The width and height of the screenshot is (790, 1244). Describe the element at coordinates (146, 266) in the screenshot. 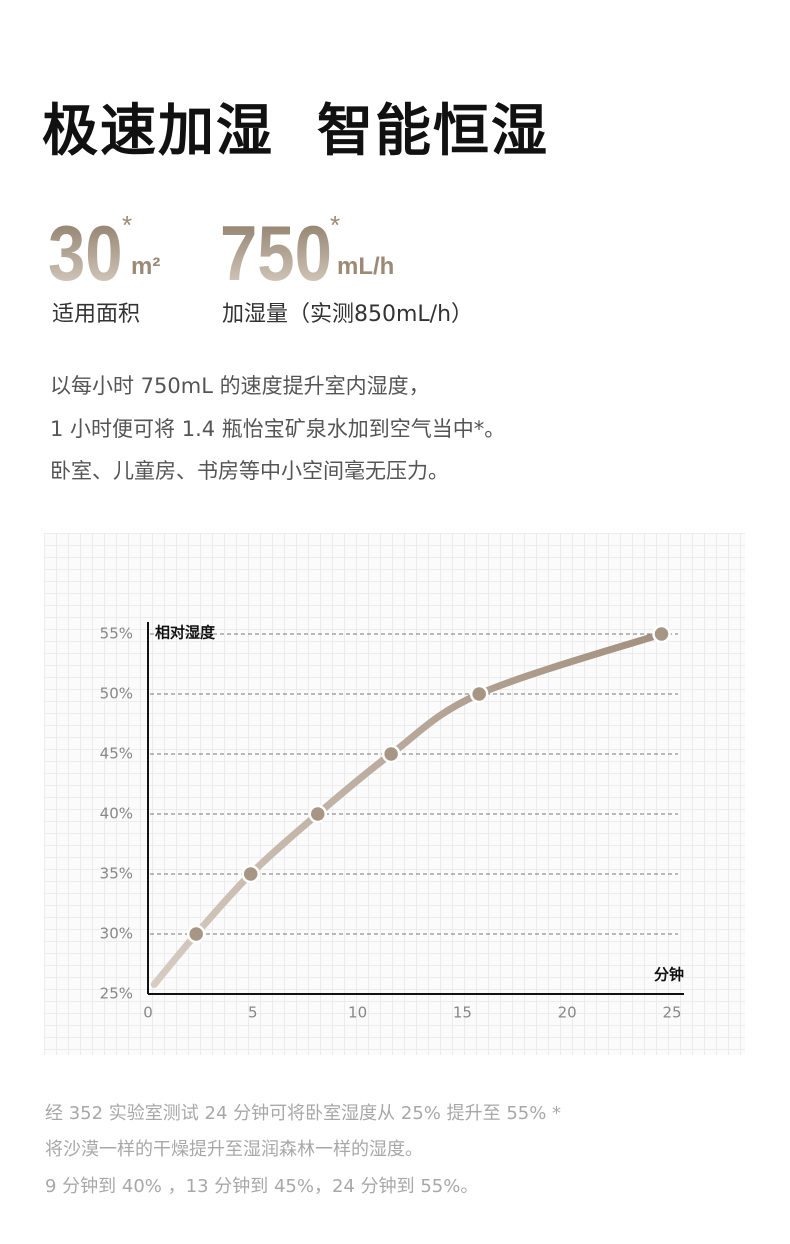

I see `stat-unit: m²` at that location.